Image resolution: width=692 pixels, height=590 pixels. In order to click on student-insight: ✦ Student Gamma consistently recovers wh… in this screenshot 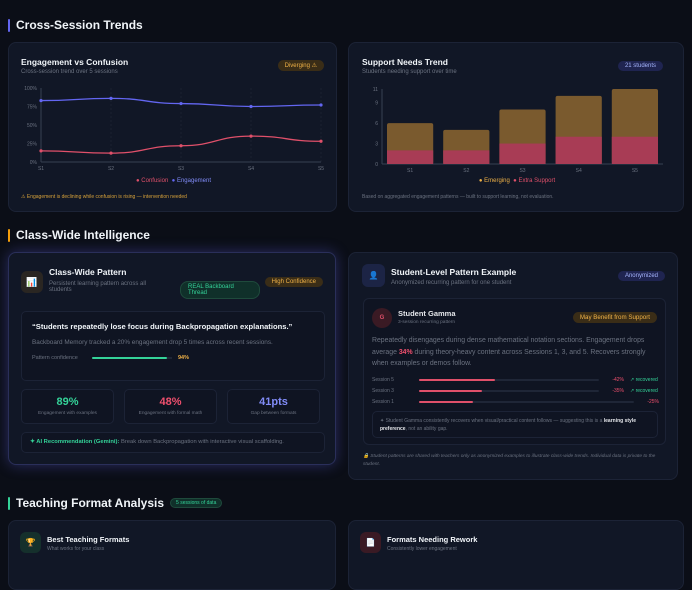, I will do `click(515, 424)`.